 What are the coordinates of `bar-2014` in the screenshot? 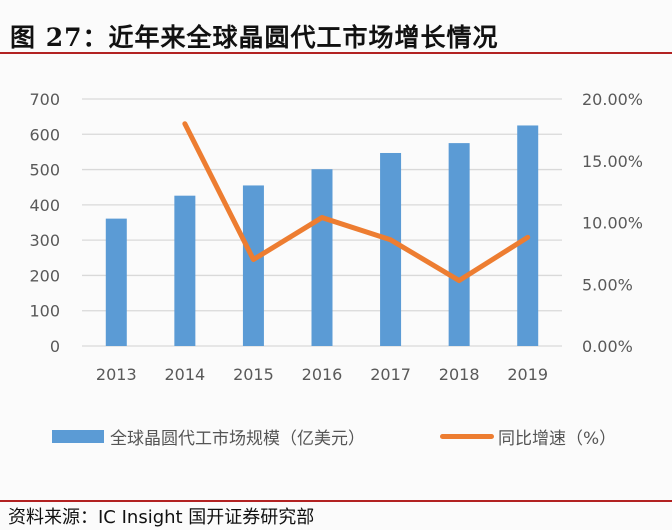 It's located at (185, 270).